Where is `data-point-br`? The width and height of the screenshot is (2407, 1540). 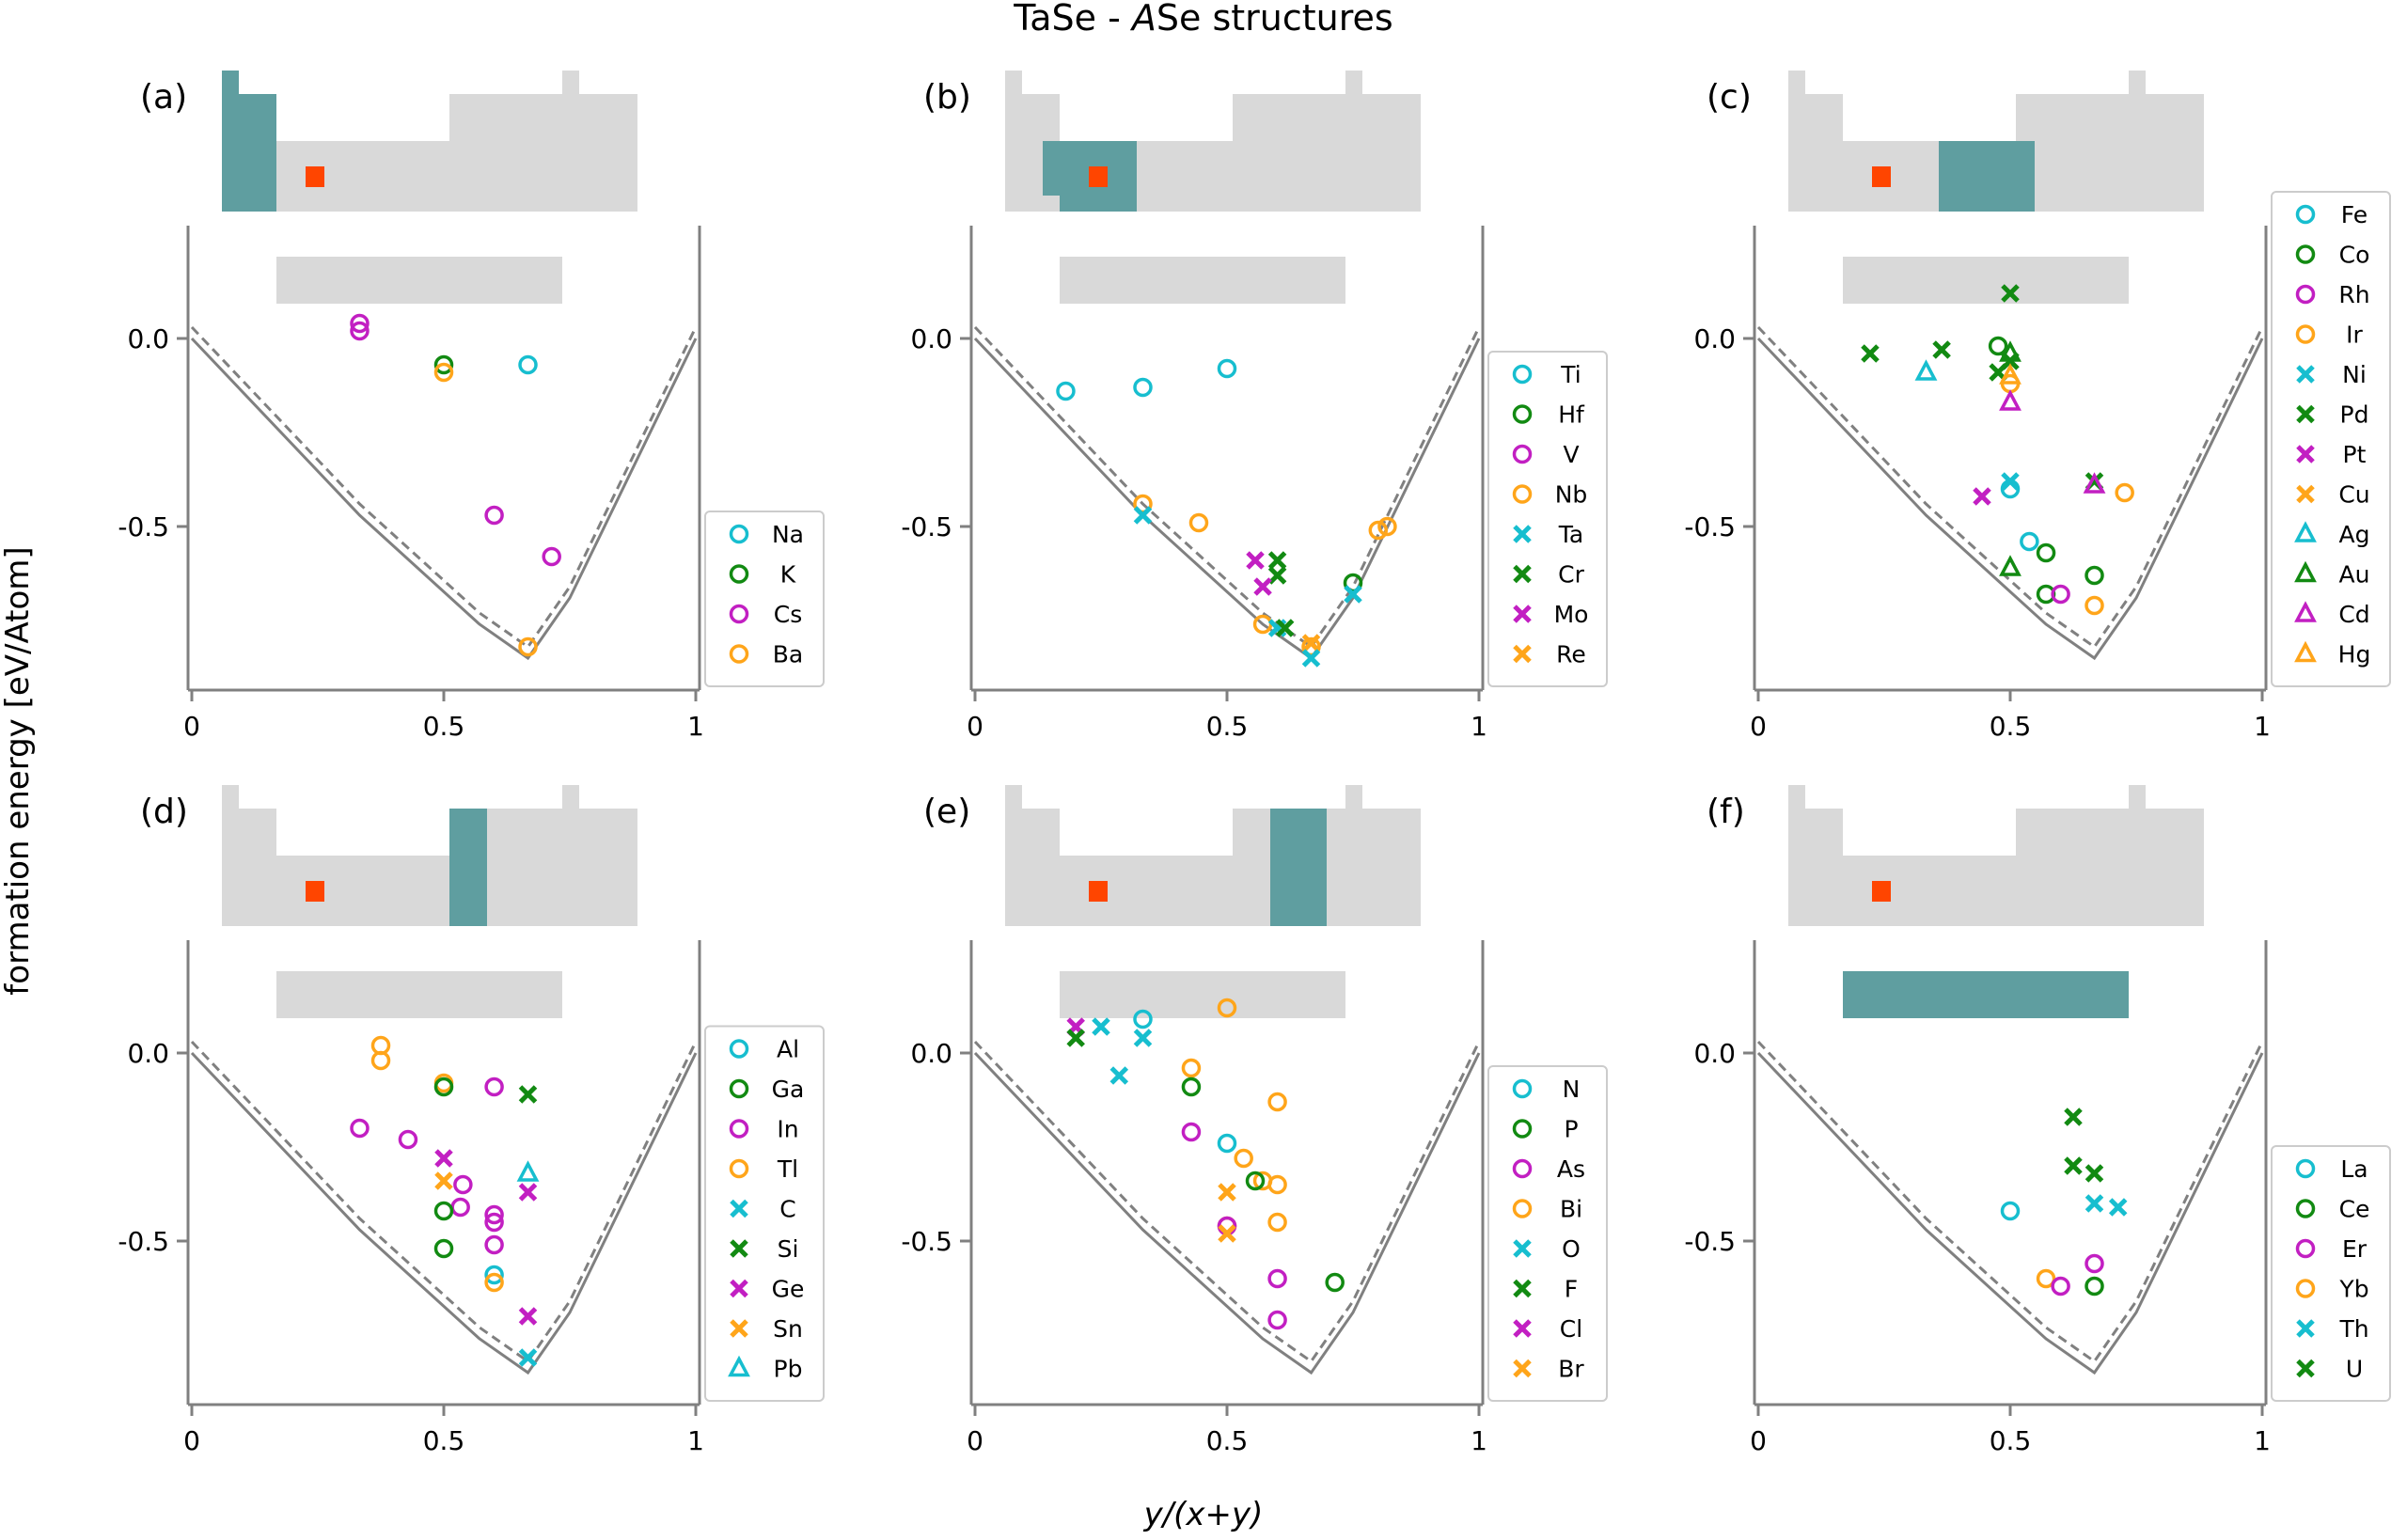
data-point-br is located at coordinates (1227, 1233).